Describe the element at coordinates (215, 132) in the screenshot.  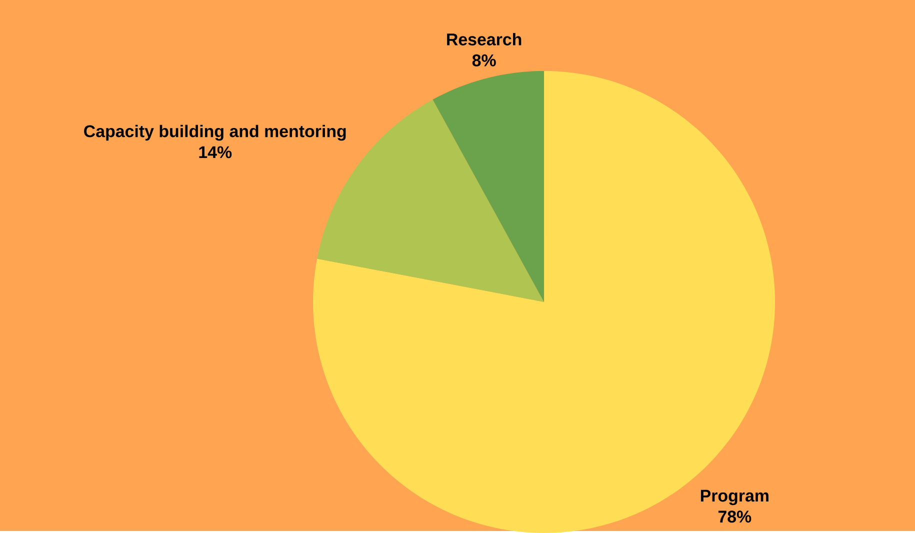
I see `slice-label: Capacity building and mentoring` at that location.